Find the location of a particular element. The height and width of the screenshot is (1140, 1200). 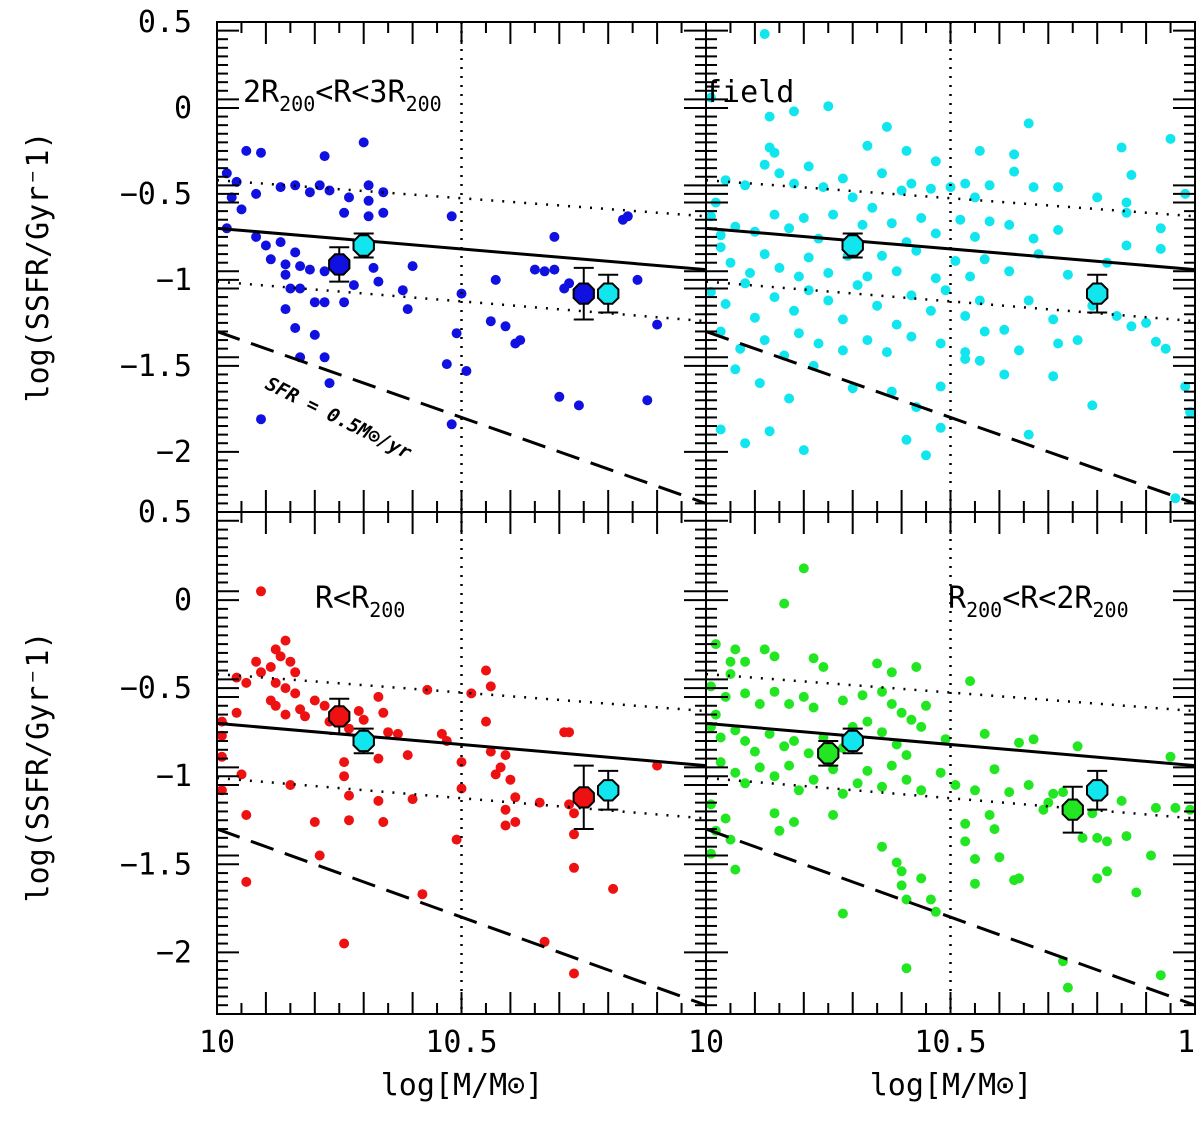

y-tick-label: 0.5 is located at coordinates (165, 512).